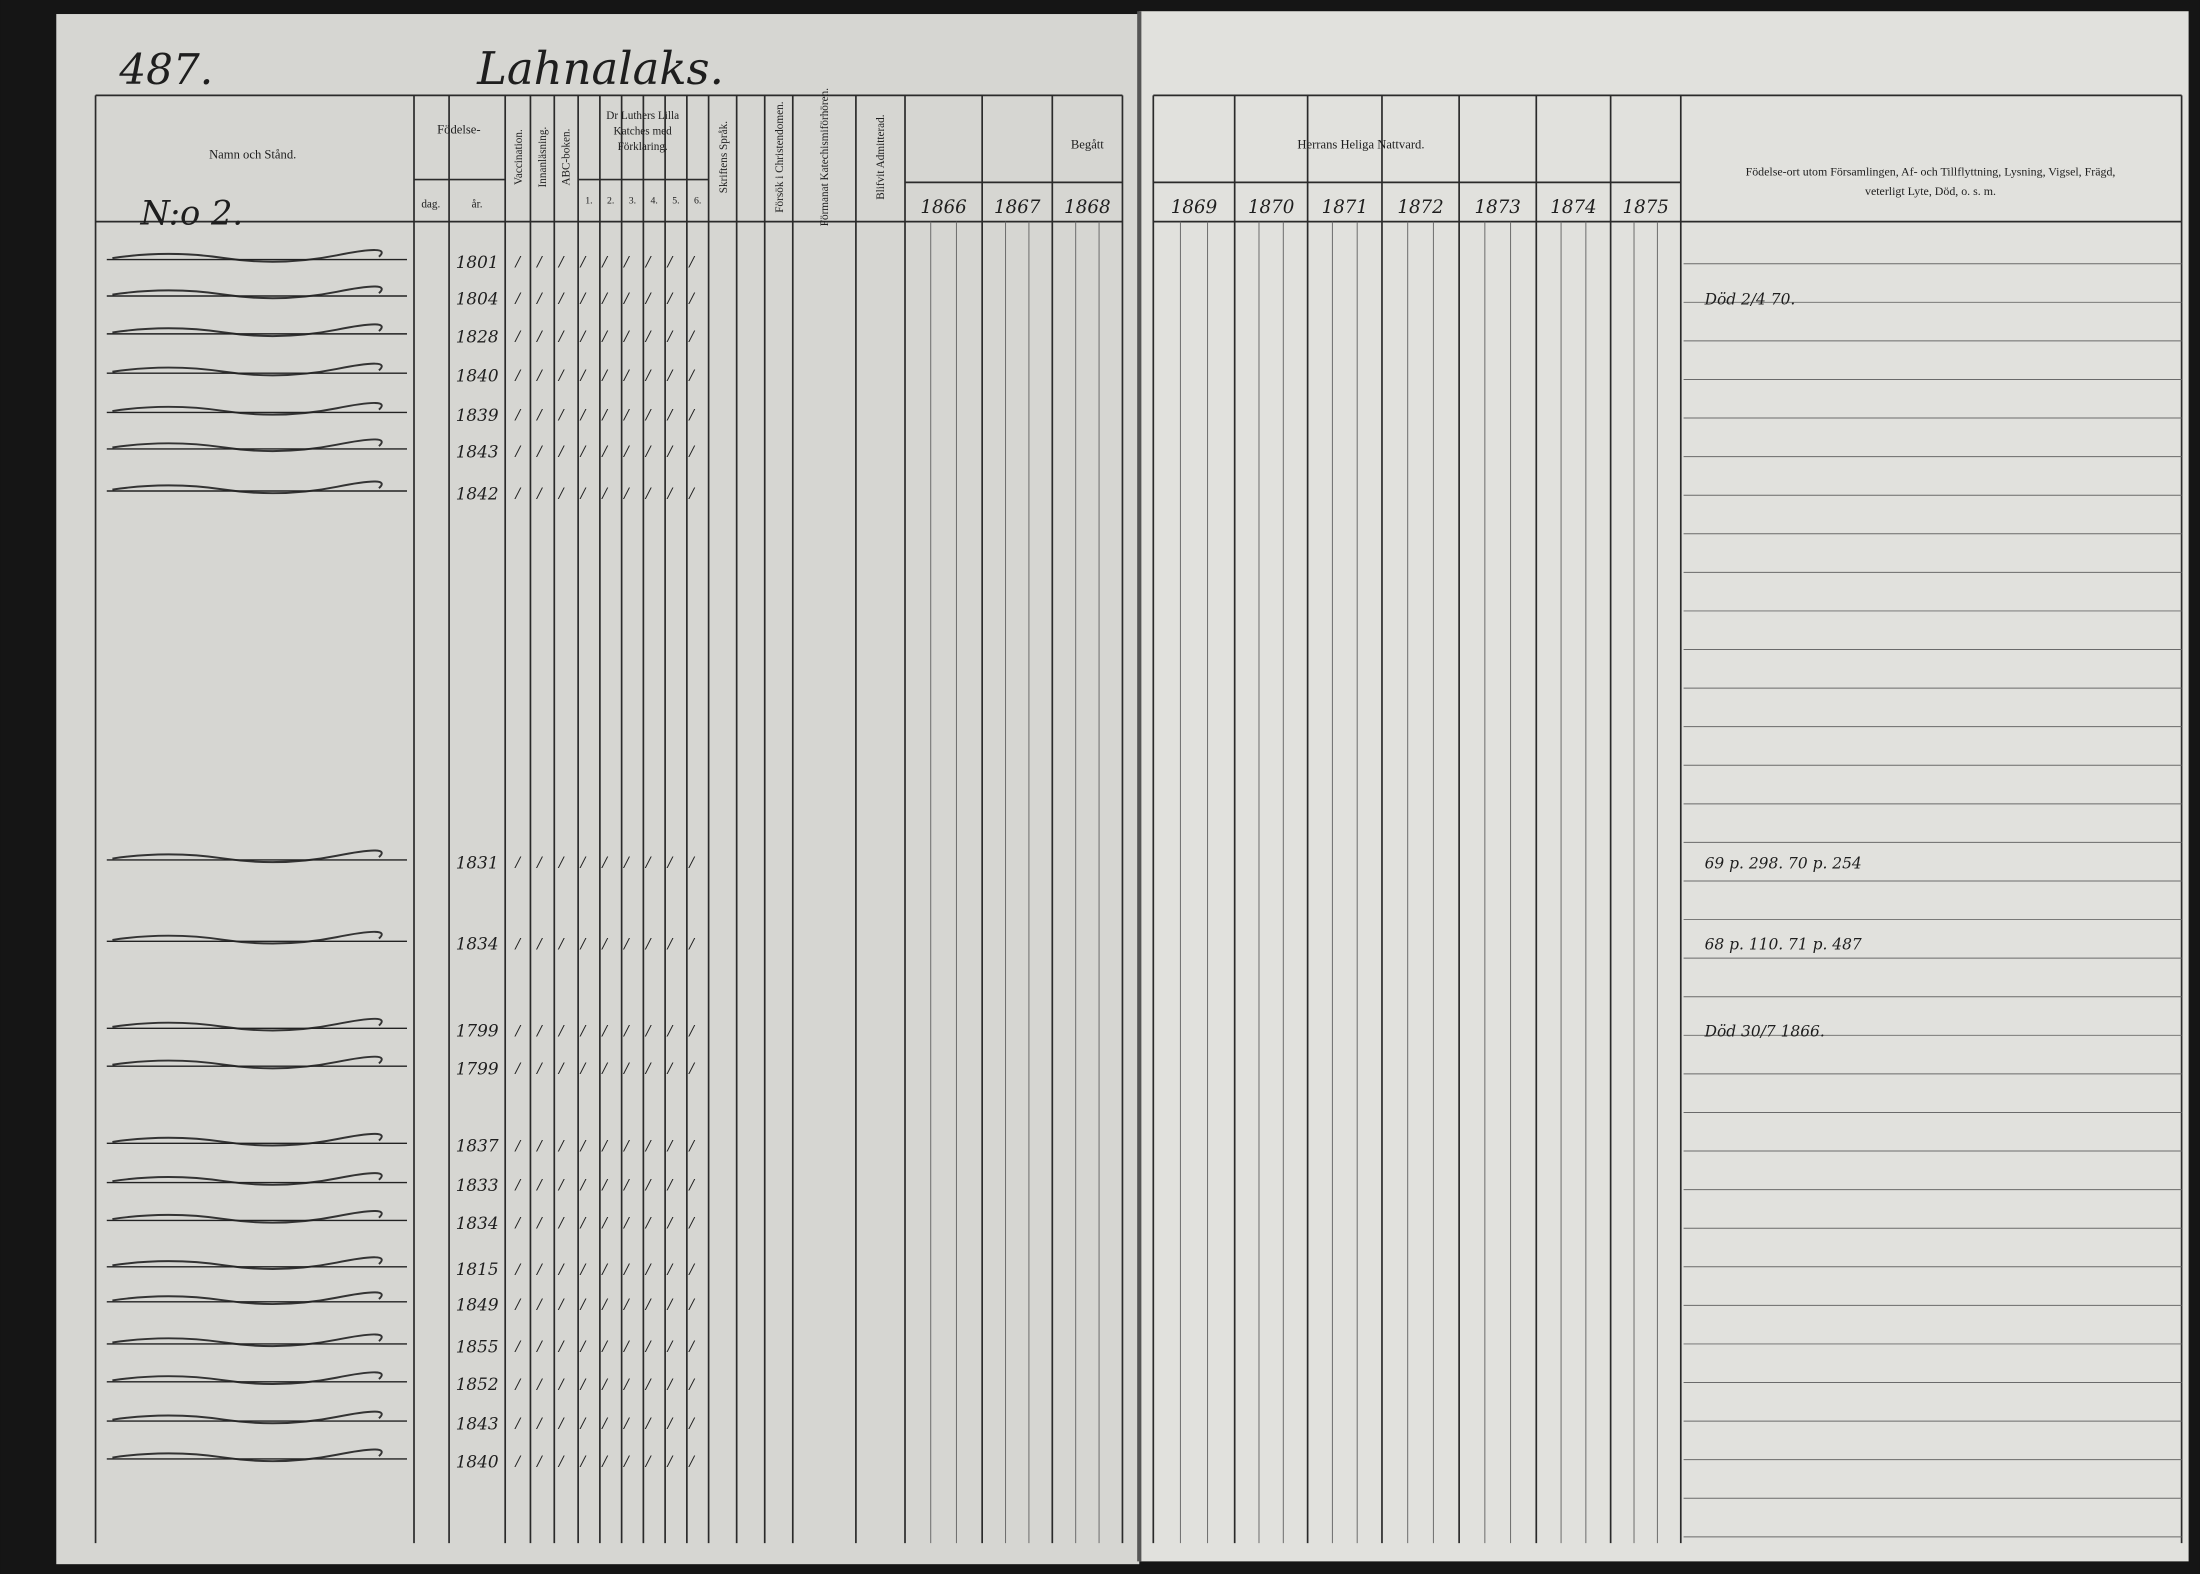 The height and width of the screenshot is (1574, 2200). What do you see at coordinates (1345, 207) in the screenshot?
I see `year-header: 1871` at bounding box center [1345, 207].